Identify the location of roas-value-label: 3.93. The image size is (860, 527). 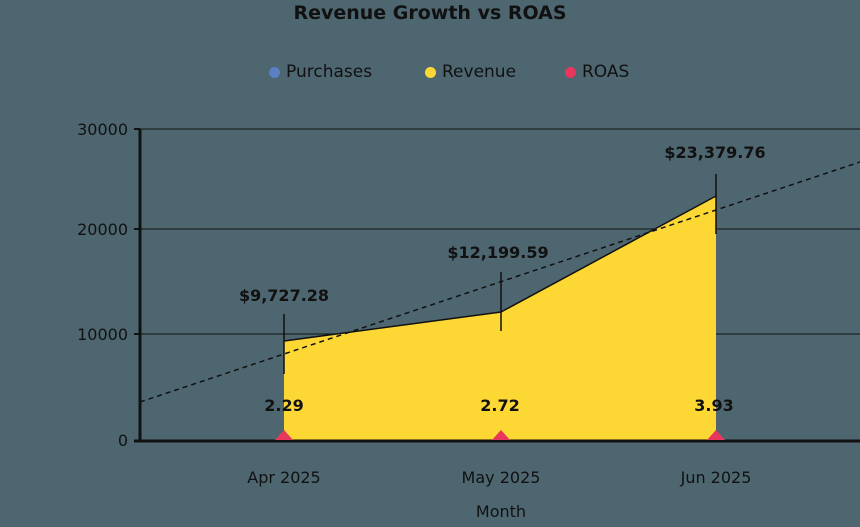
(713, 405).